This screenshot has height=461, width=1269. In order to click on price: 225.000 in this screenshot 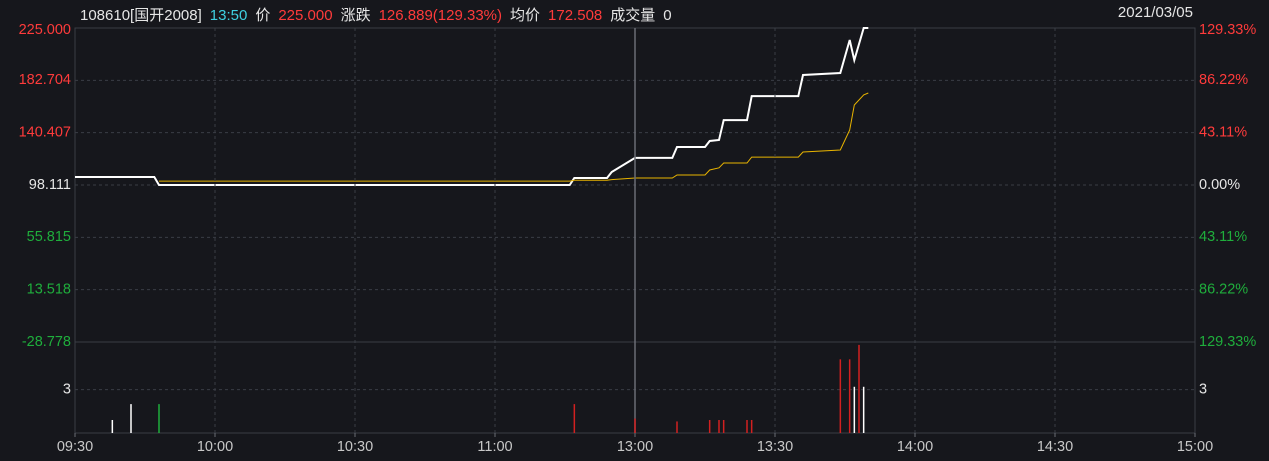, I will do `click(305, 15)`.